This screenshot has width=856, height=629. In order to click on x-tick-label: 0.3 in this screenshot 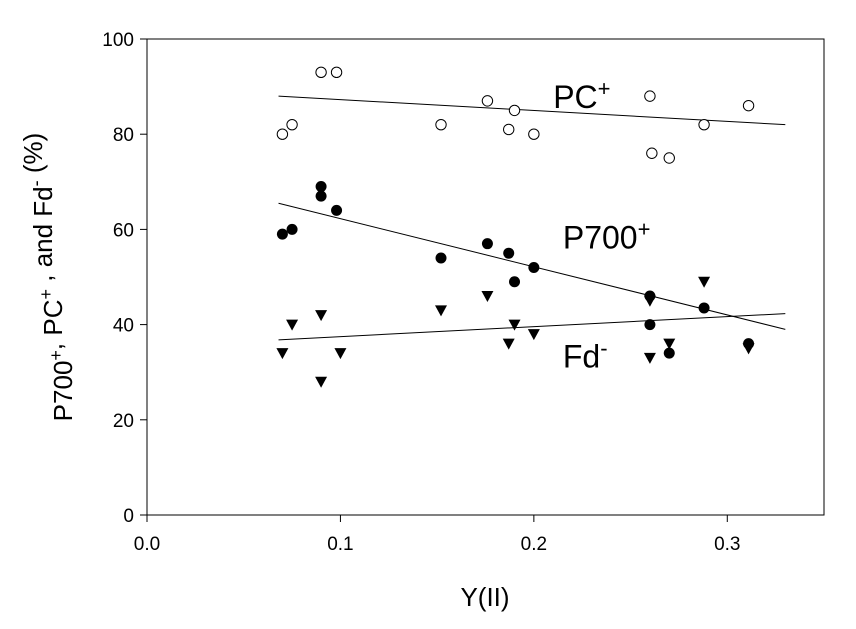, I will do `click(727, 544)`.